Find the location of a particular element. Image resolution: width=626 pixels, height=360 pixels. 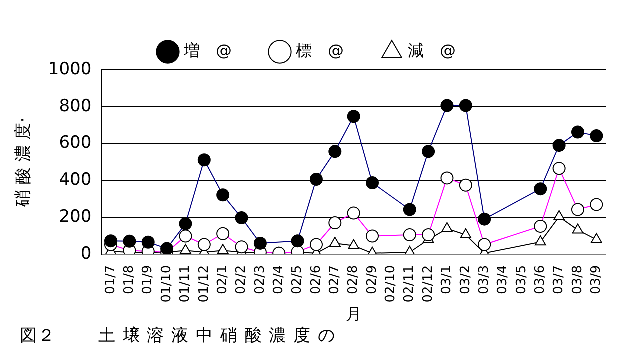

x-tick-label: 03/3 is located at coordinates (484, 280).